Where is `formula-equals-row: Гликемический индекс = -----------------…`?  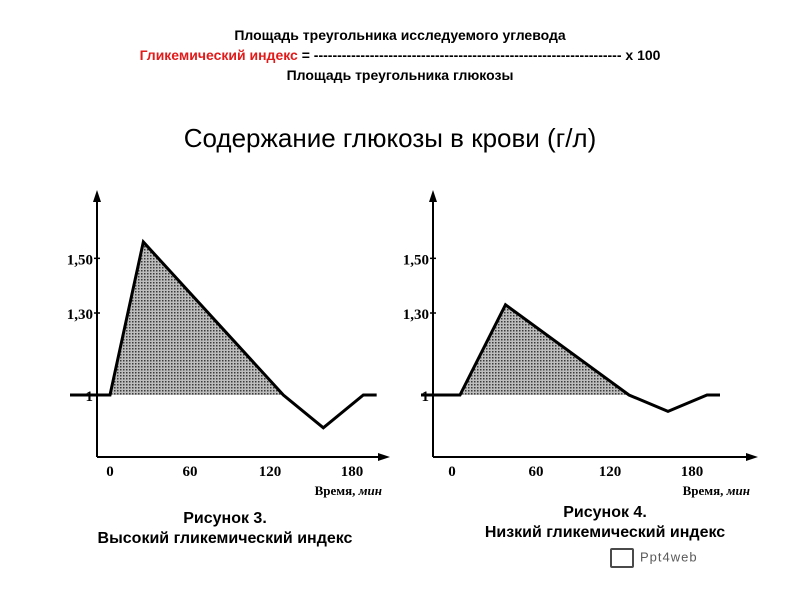
formula-equals-row: Гликемический индекс = -----------------… is located at coordinates (400, 55).